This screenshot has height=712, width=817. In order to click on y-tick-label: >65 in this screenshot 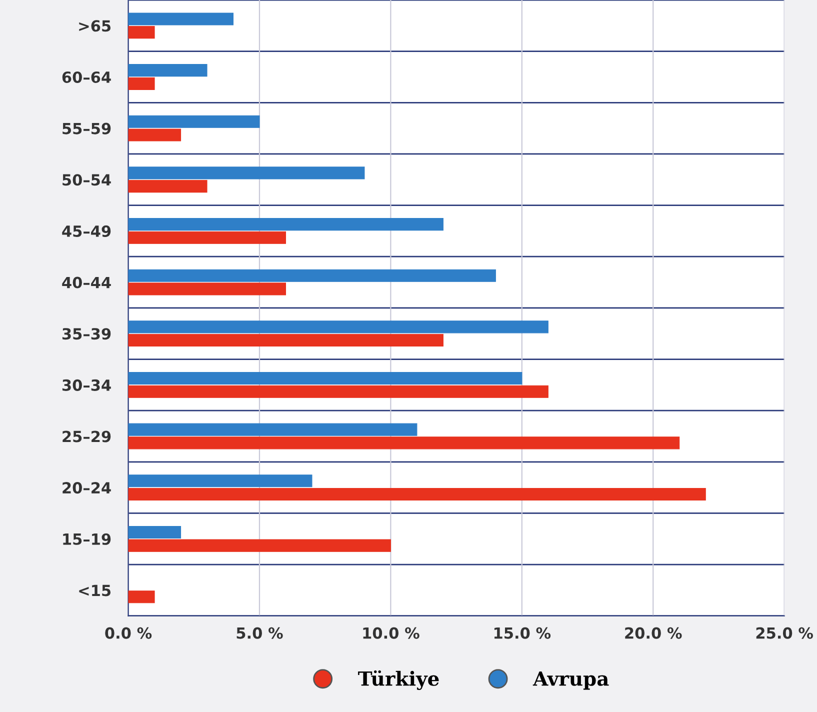, I will do `click(95, 26)`.